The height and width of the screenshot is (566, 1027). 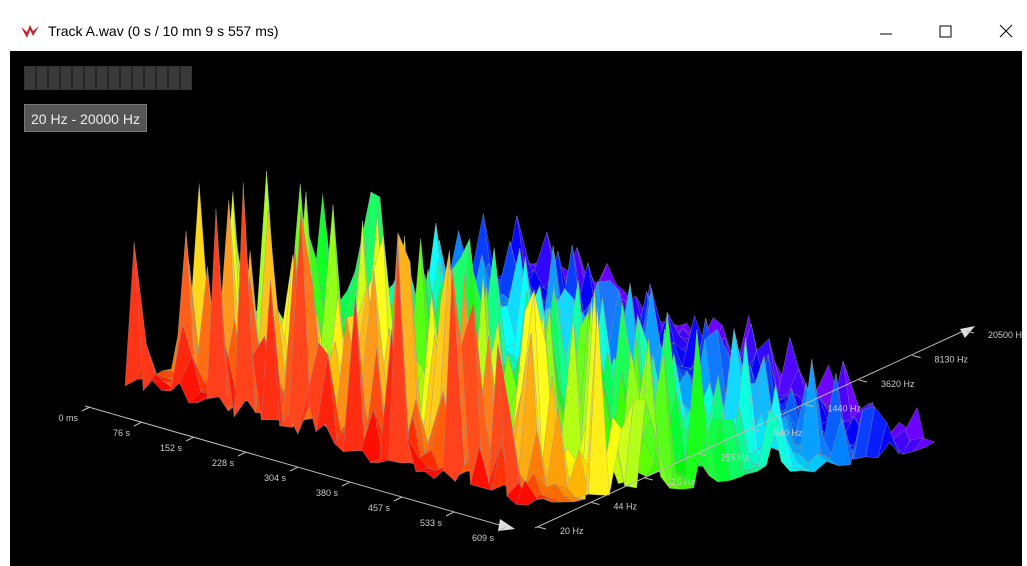 I want to click on frequency-tick-label: 8130 Hz, so click(x=952, y=360).